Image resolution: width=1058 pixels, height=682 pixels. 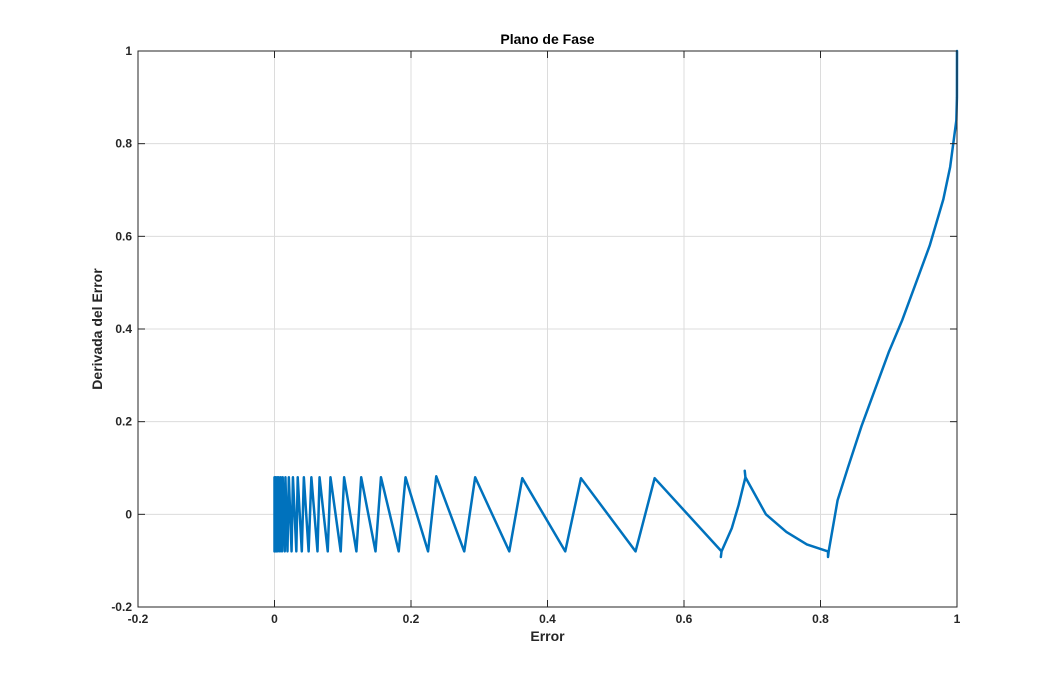 What do you see at coordinates (820, 619) in the screenshot?
I see `x-tick-label: 0.8` at bounding box center [820, 619].